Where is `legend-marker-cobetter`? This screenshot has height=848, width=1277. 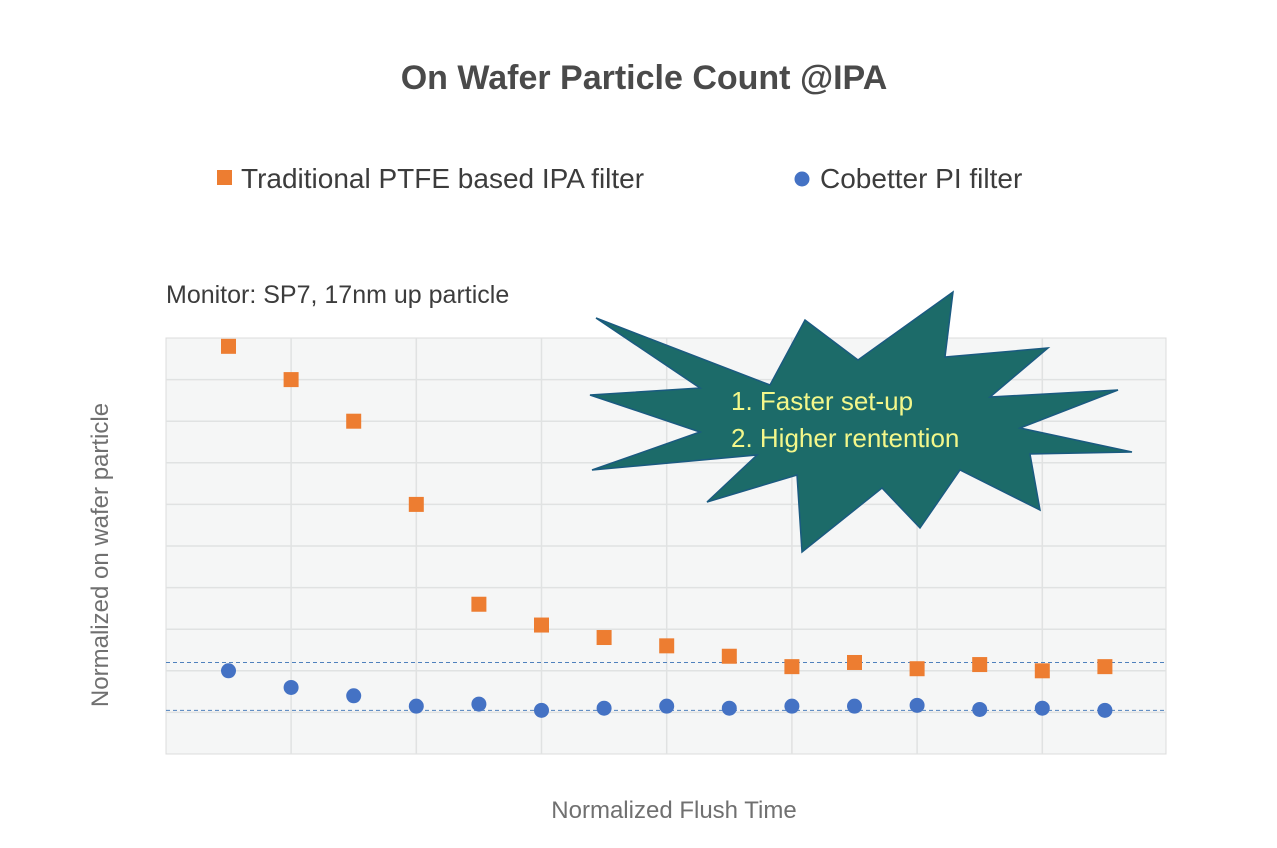 legend-marker-cobetter is located at coordinates (802, 179).